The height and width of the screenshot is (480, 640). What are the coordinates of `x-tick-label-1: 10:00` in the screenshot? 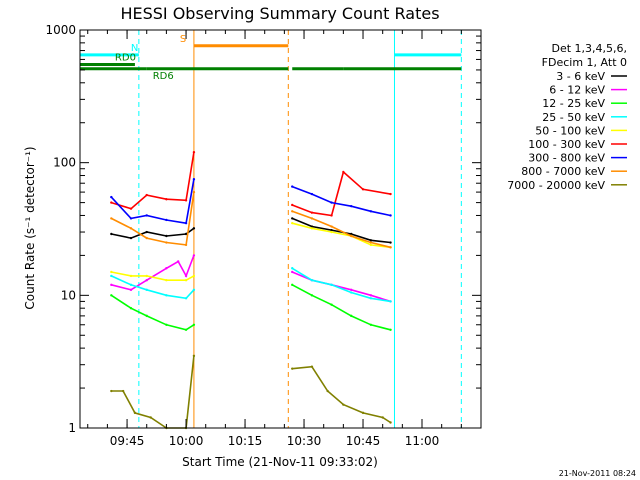 It's located at (186, 441).